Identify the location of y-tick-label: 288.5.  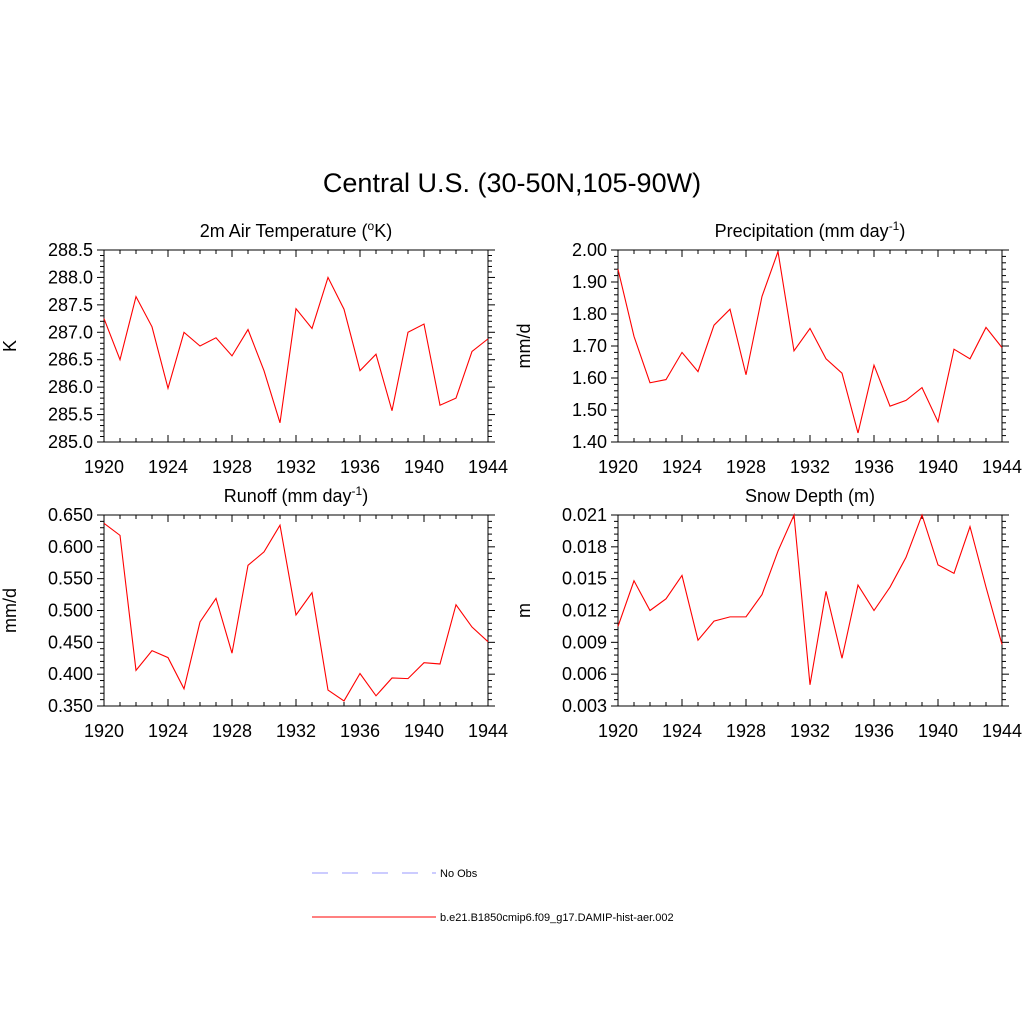
(70, 250).